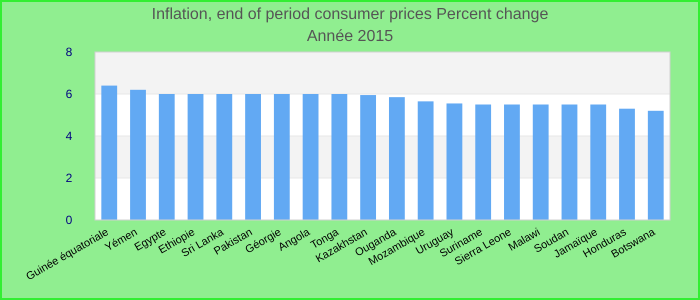 Image resolution: width=700 pixels, height=300 pixels. Describe the element at coordinates (69, 178) in the screenshot. I see `y-tick-label: 2` at that location.